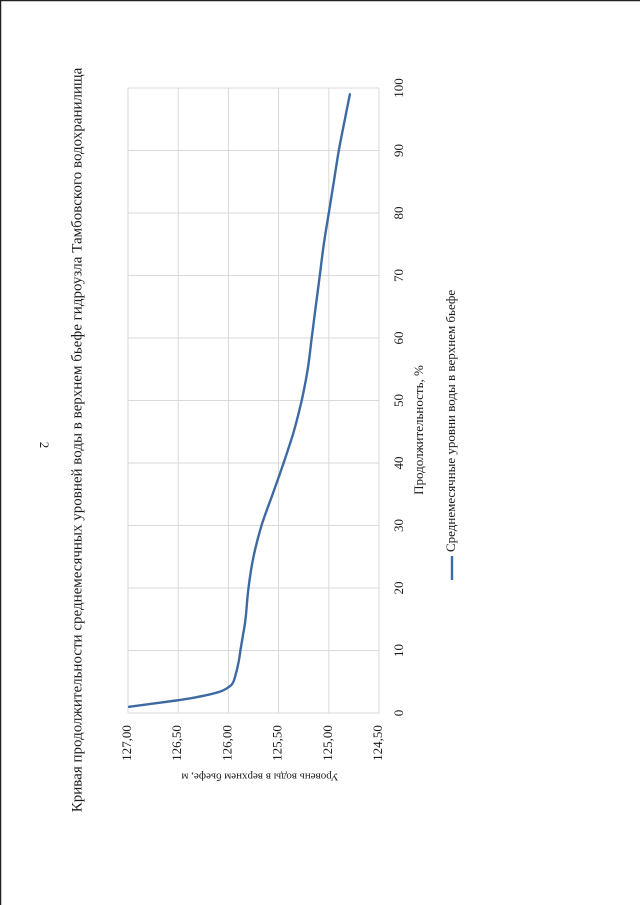 This screenshot has height=905, width=640. What do you see at coordinates (327, 743) in the screenshot?
I see `y-tick-label: 125,00` at bounding box center [327, 743].